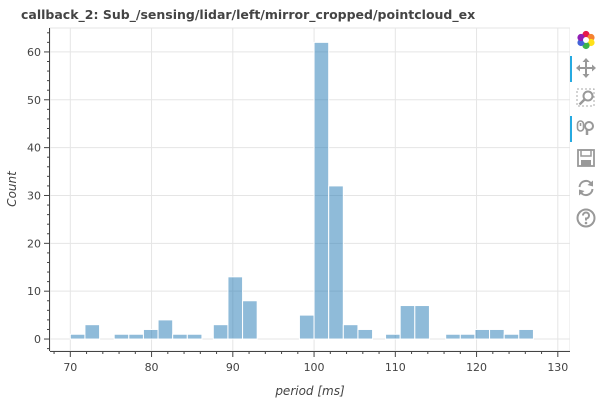 Image resolution: width=600 pixels, height=400 pixels. I want to click on reset-icon, so click(586, 188).